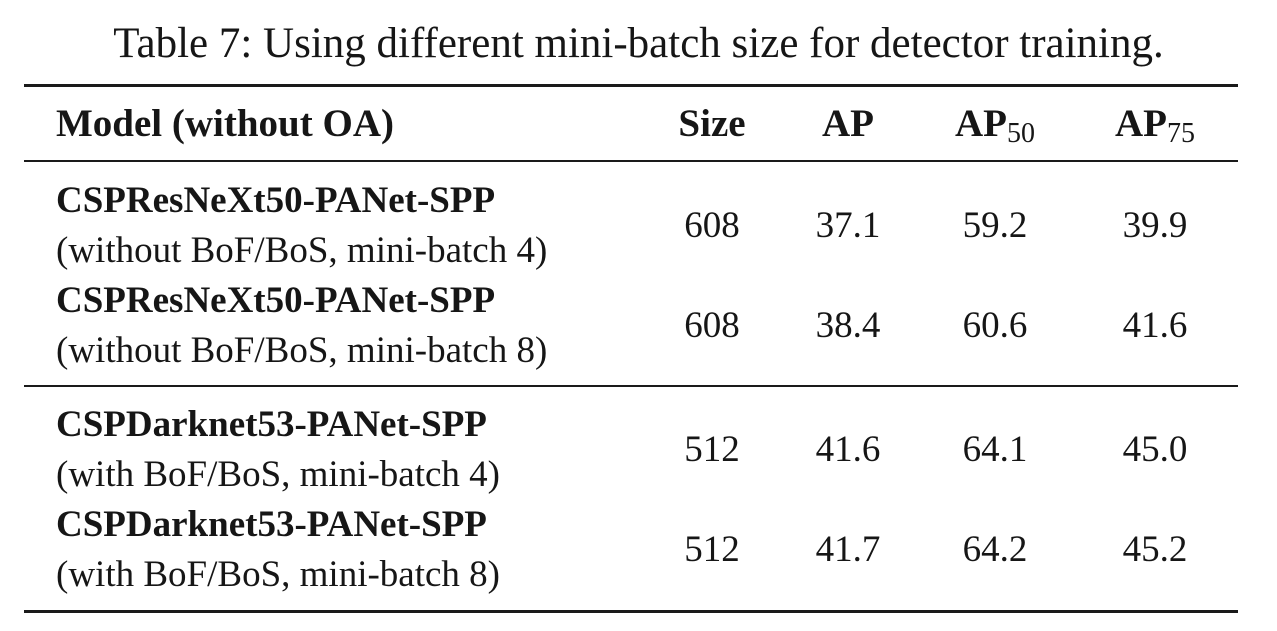 Image resolution: width=1277 pixels, height=631 pixels. I want to click on header-ap50-base: AP, so click(981, 123).